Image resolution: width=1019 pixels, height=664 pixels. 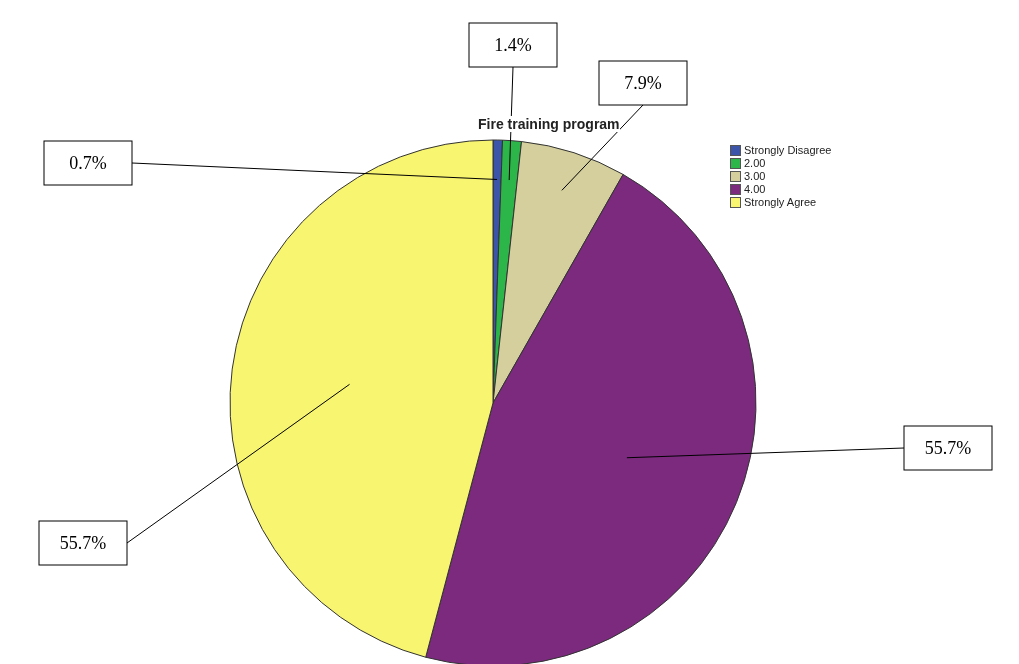 I want to click on legend-label: Strongly Agree, so click(x=780, y=202).